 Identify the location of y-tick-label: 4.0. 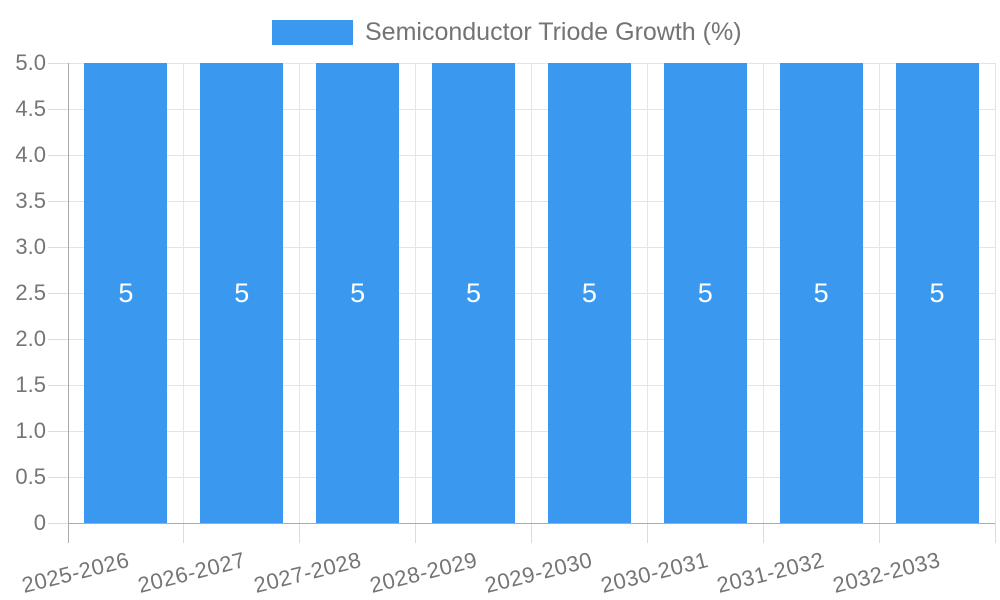
(30, 154).